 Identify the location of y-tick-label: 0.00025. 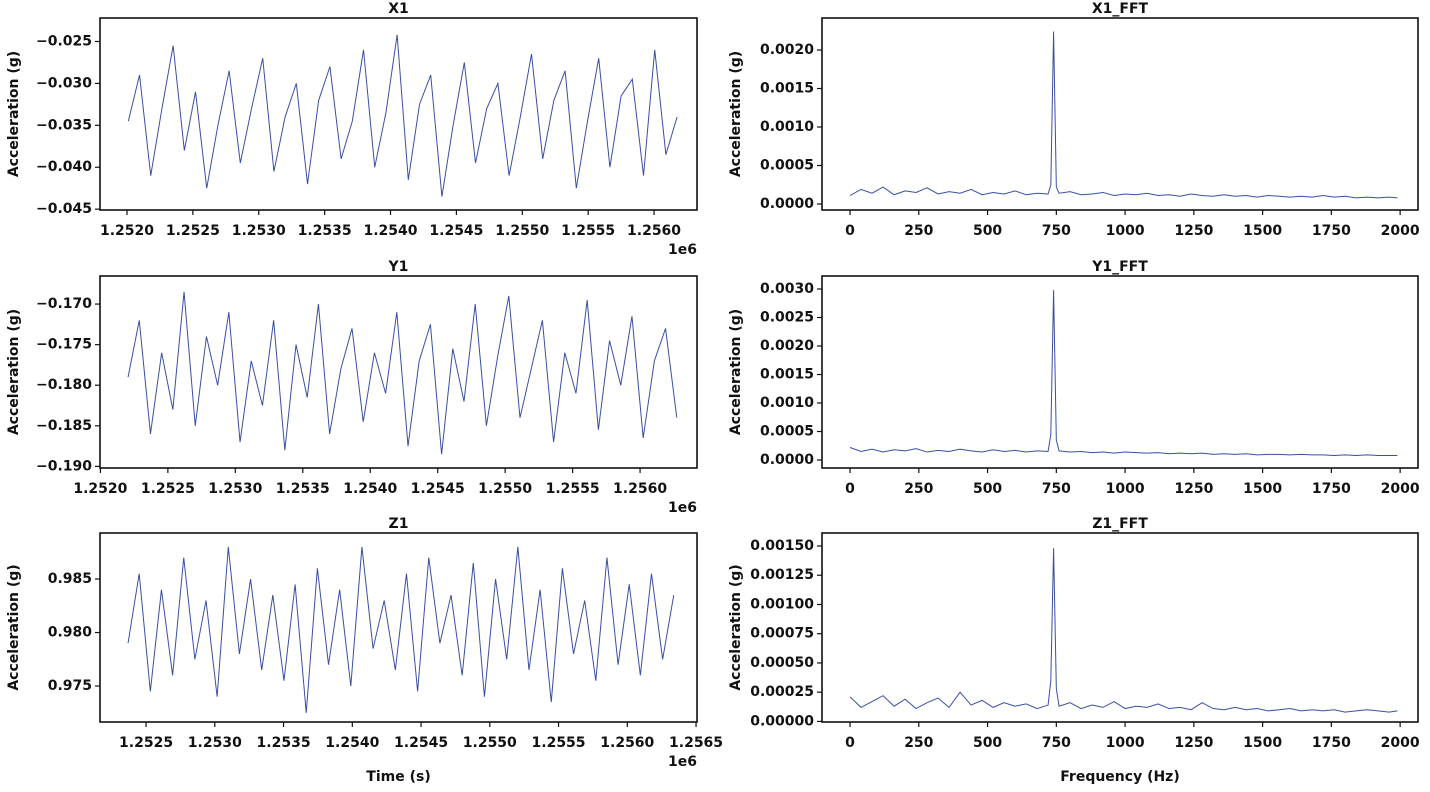
(782, 692).